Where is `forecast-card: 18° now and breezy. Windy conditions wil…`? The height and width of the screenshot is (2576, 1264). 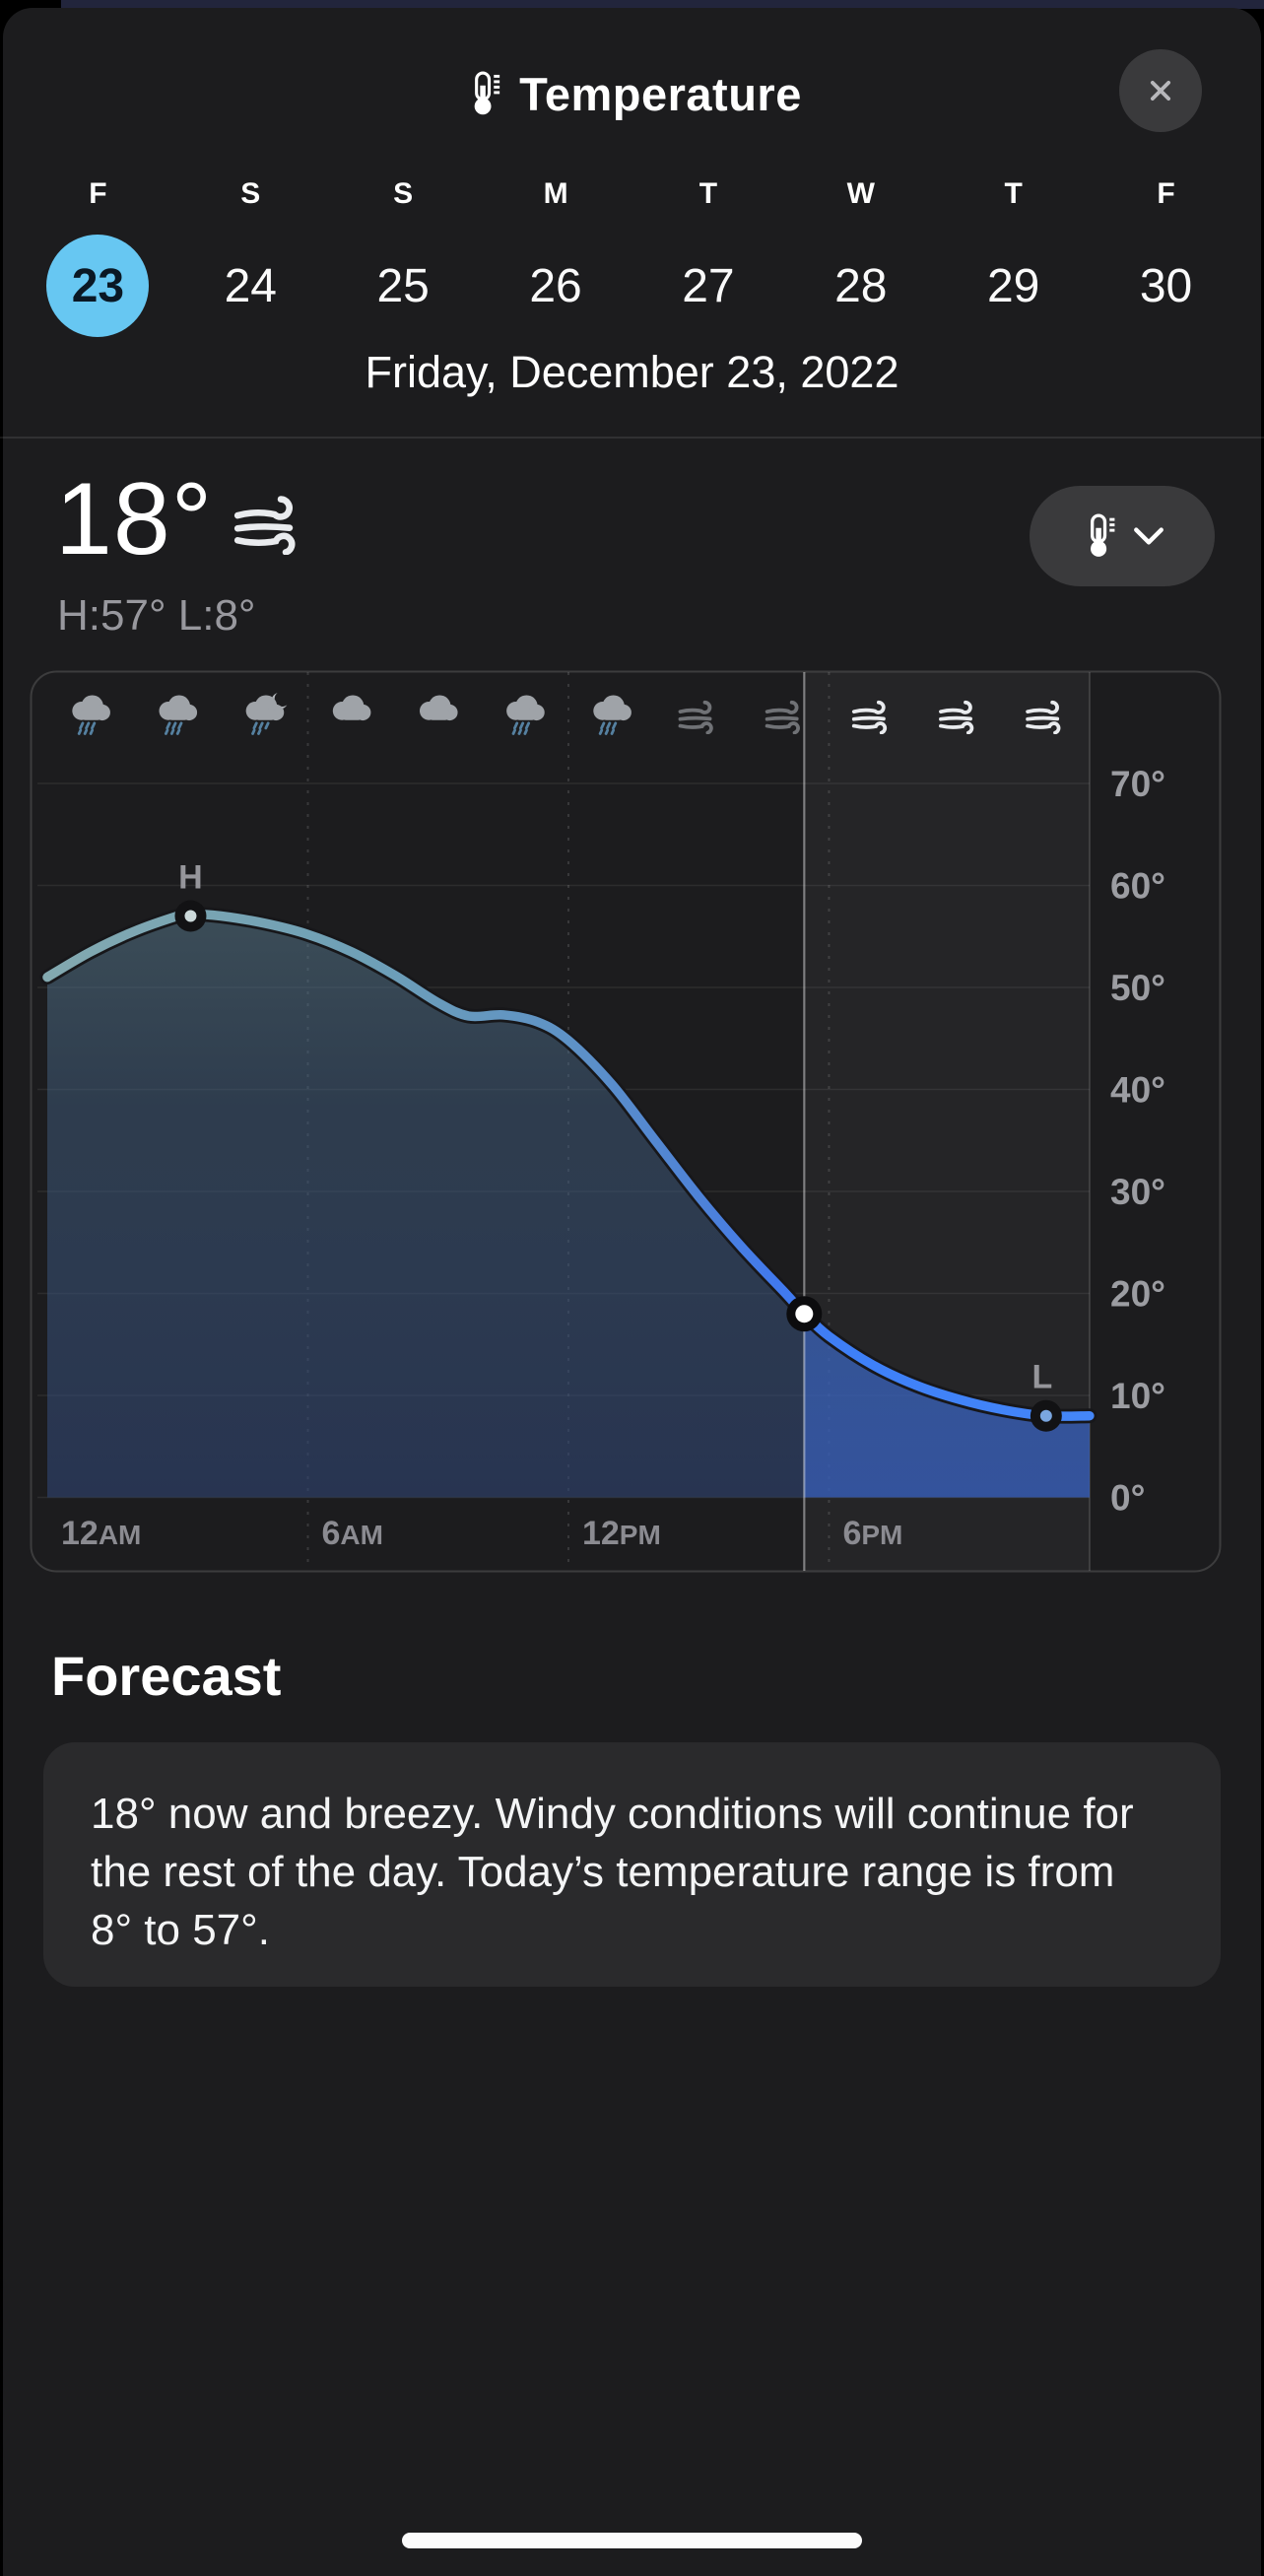
forecast-card: 18° now and breezy. Windy conditions wil… is located at coordinates (632, 1864).